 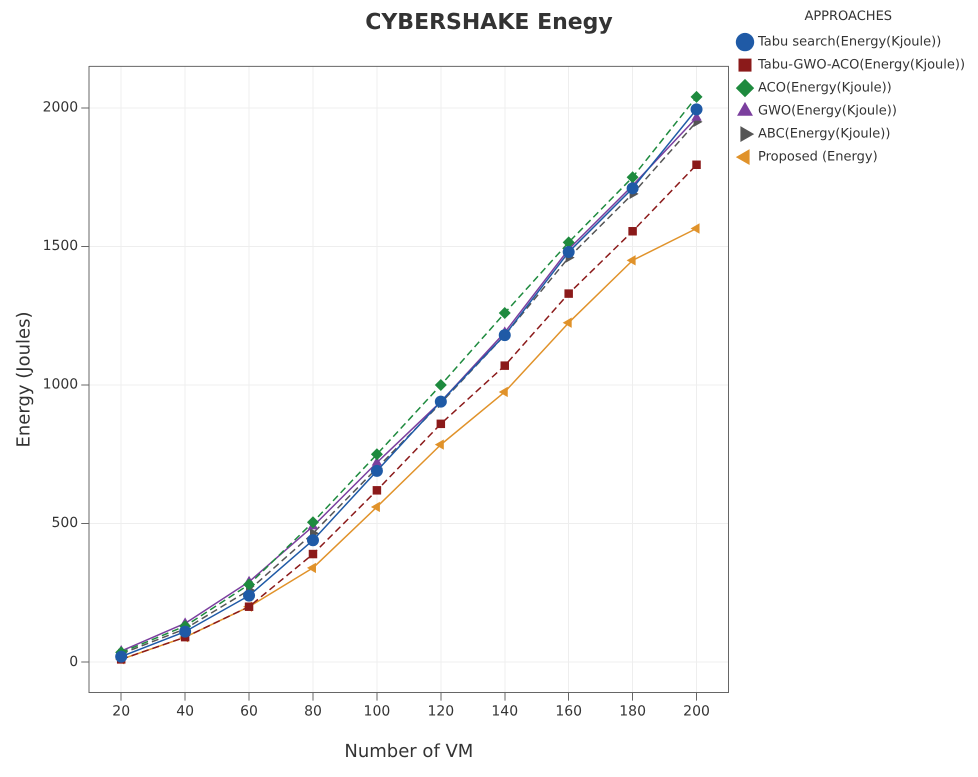 I want to click on legend-label: Proposed (Energy), so click(x=818, y=156).